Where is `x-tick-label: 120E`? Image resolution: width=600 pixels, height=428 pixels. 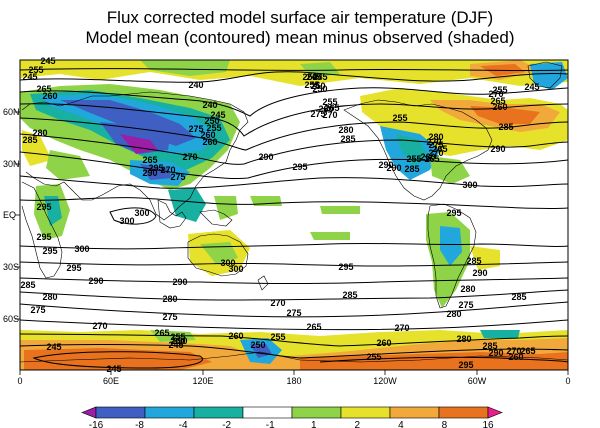
x-tick-label: 120E is located at coordinates (202, 381).